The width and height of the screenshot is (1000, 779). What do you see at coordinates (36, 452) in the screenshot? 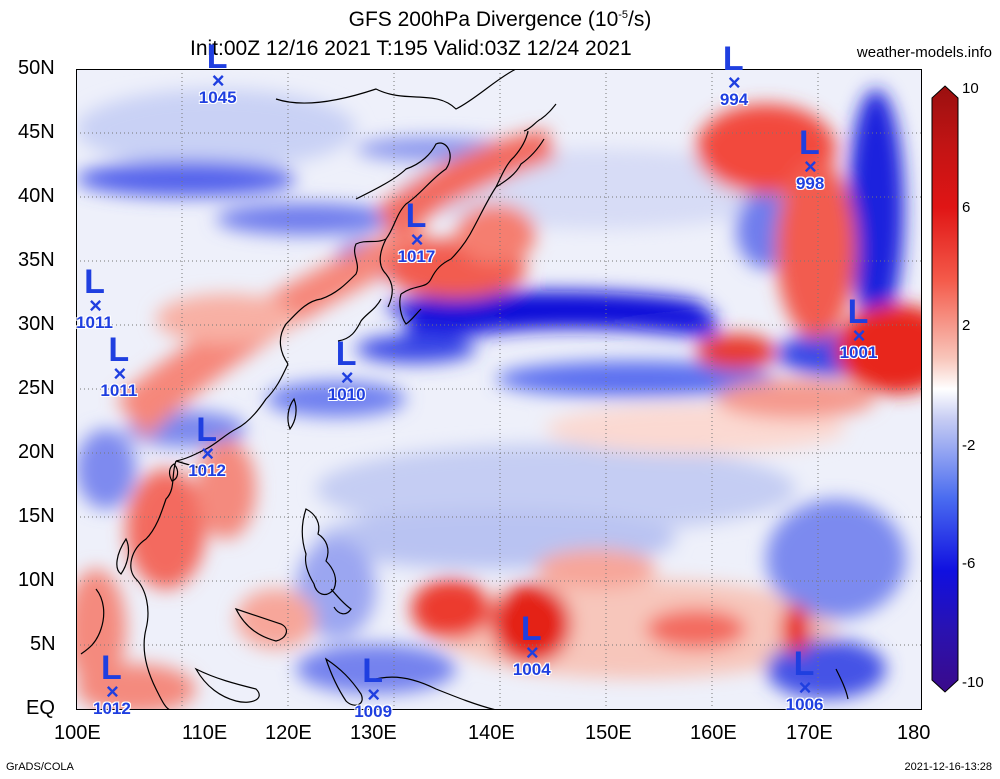
I see `lat-label-20n: 20N` at bounding box center [36, 452].